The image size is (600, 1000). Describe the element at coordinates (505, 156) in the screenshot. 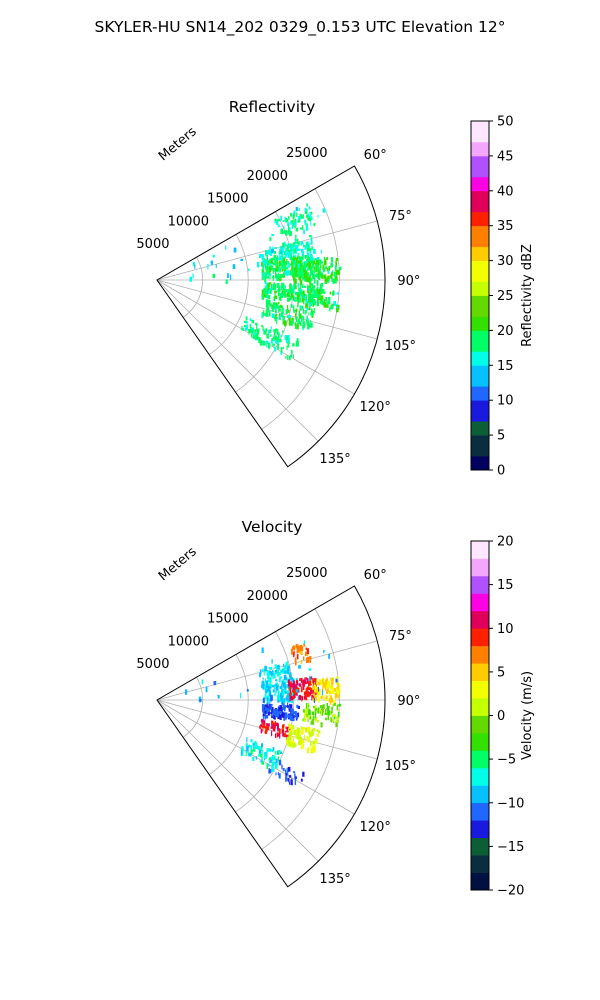

I see `colorbar-tick-label: 45` at that location.